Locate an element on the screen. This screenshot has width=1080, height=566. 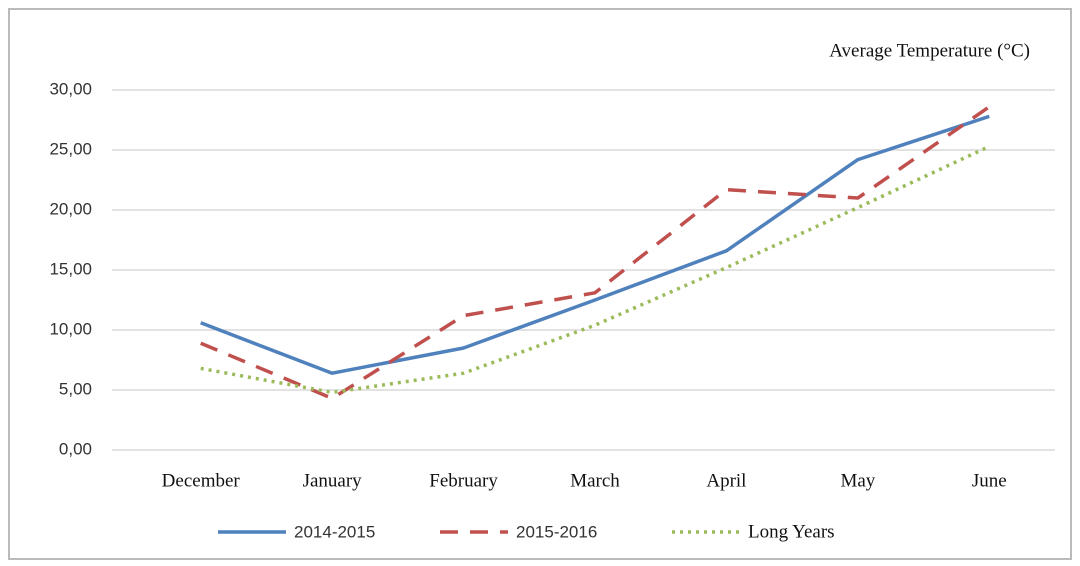
x-tick-label: May is located at coordinates (857, 480).